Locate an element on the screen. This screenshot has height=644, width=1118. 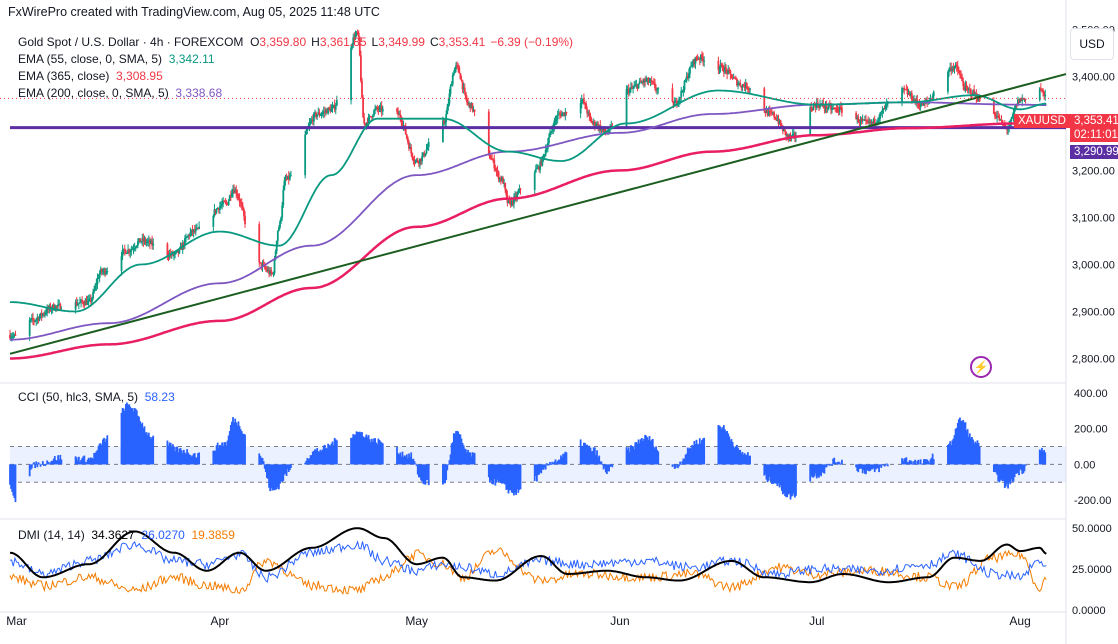
legend-ema55: EMA (55, close, 0, SMA, 5) 3,342.11 is located at coordinates (116, 59).